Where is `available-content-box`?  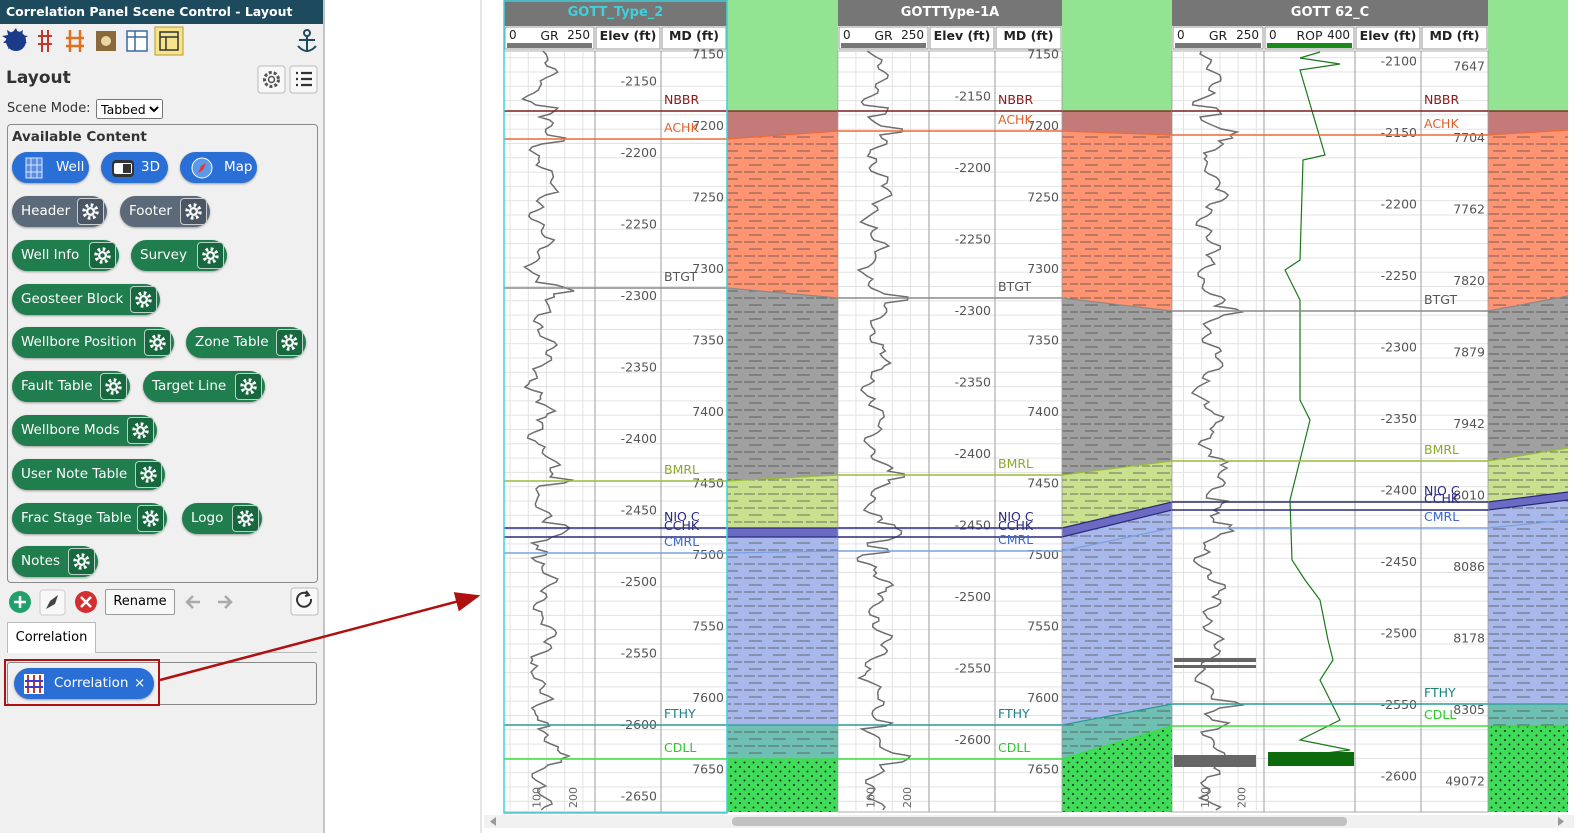
available-content-box is located at coordinates (162, 353).